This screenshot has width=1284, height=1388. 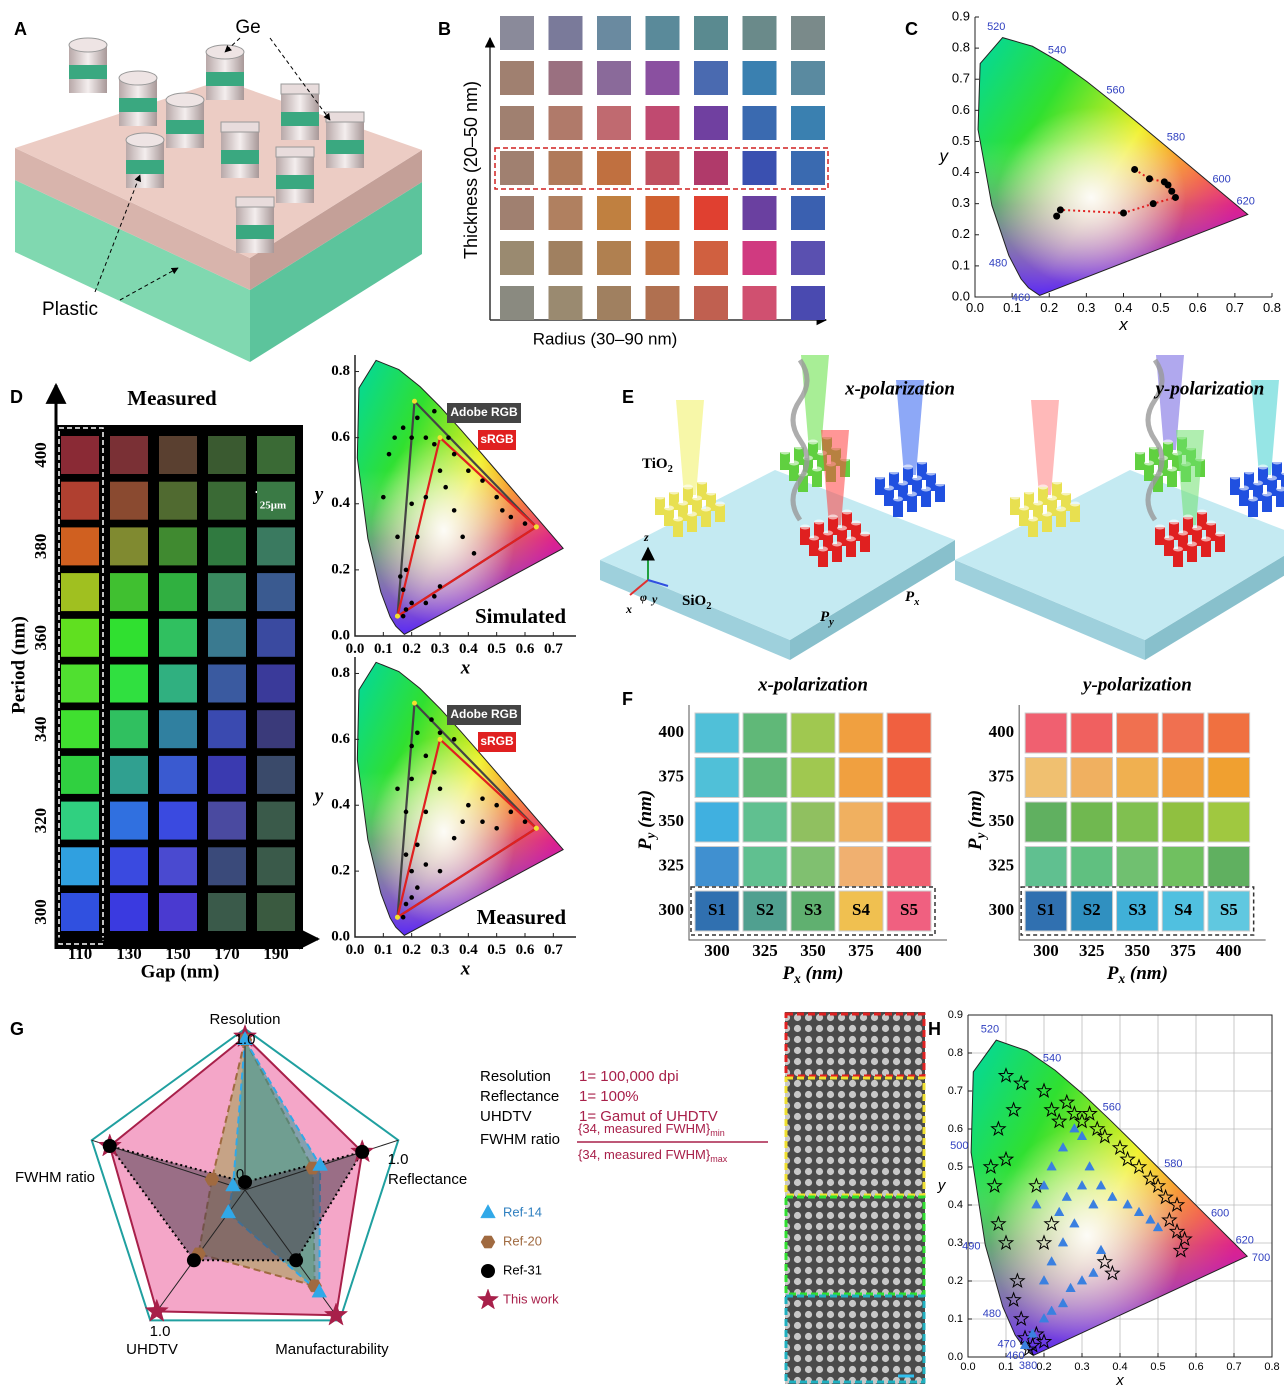 I want to click on wave, so click(x=1155, y=440).